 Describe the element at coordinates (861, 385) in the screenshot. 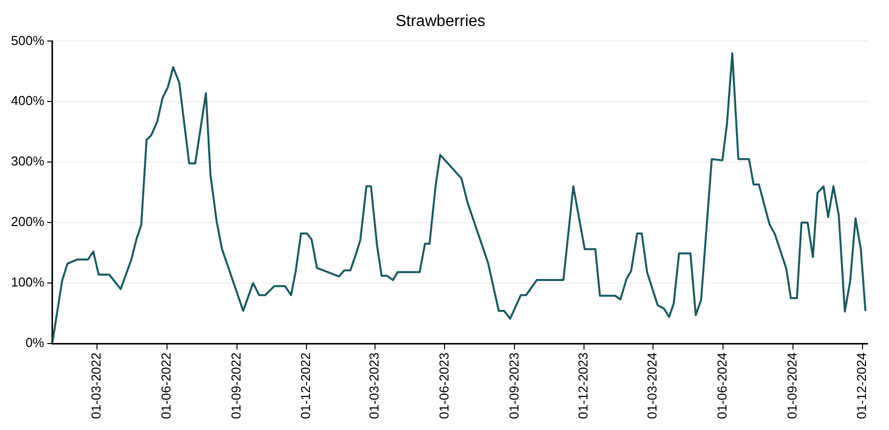

I see `x-tick-label: 01-12-2024` at that location.